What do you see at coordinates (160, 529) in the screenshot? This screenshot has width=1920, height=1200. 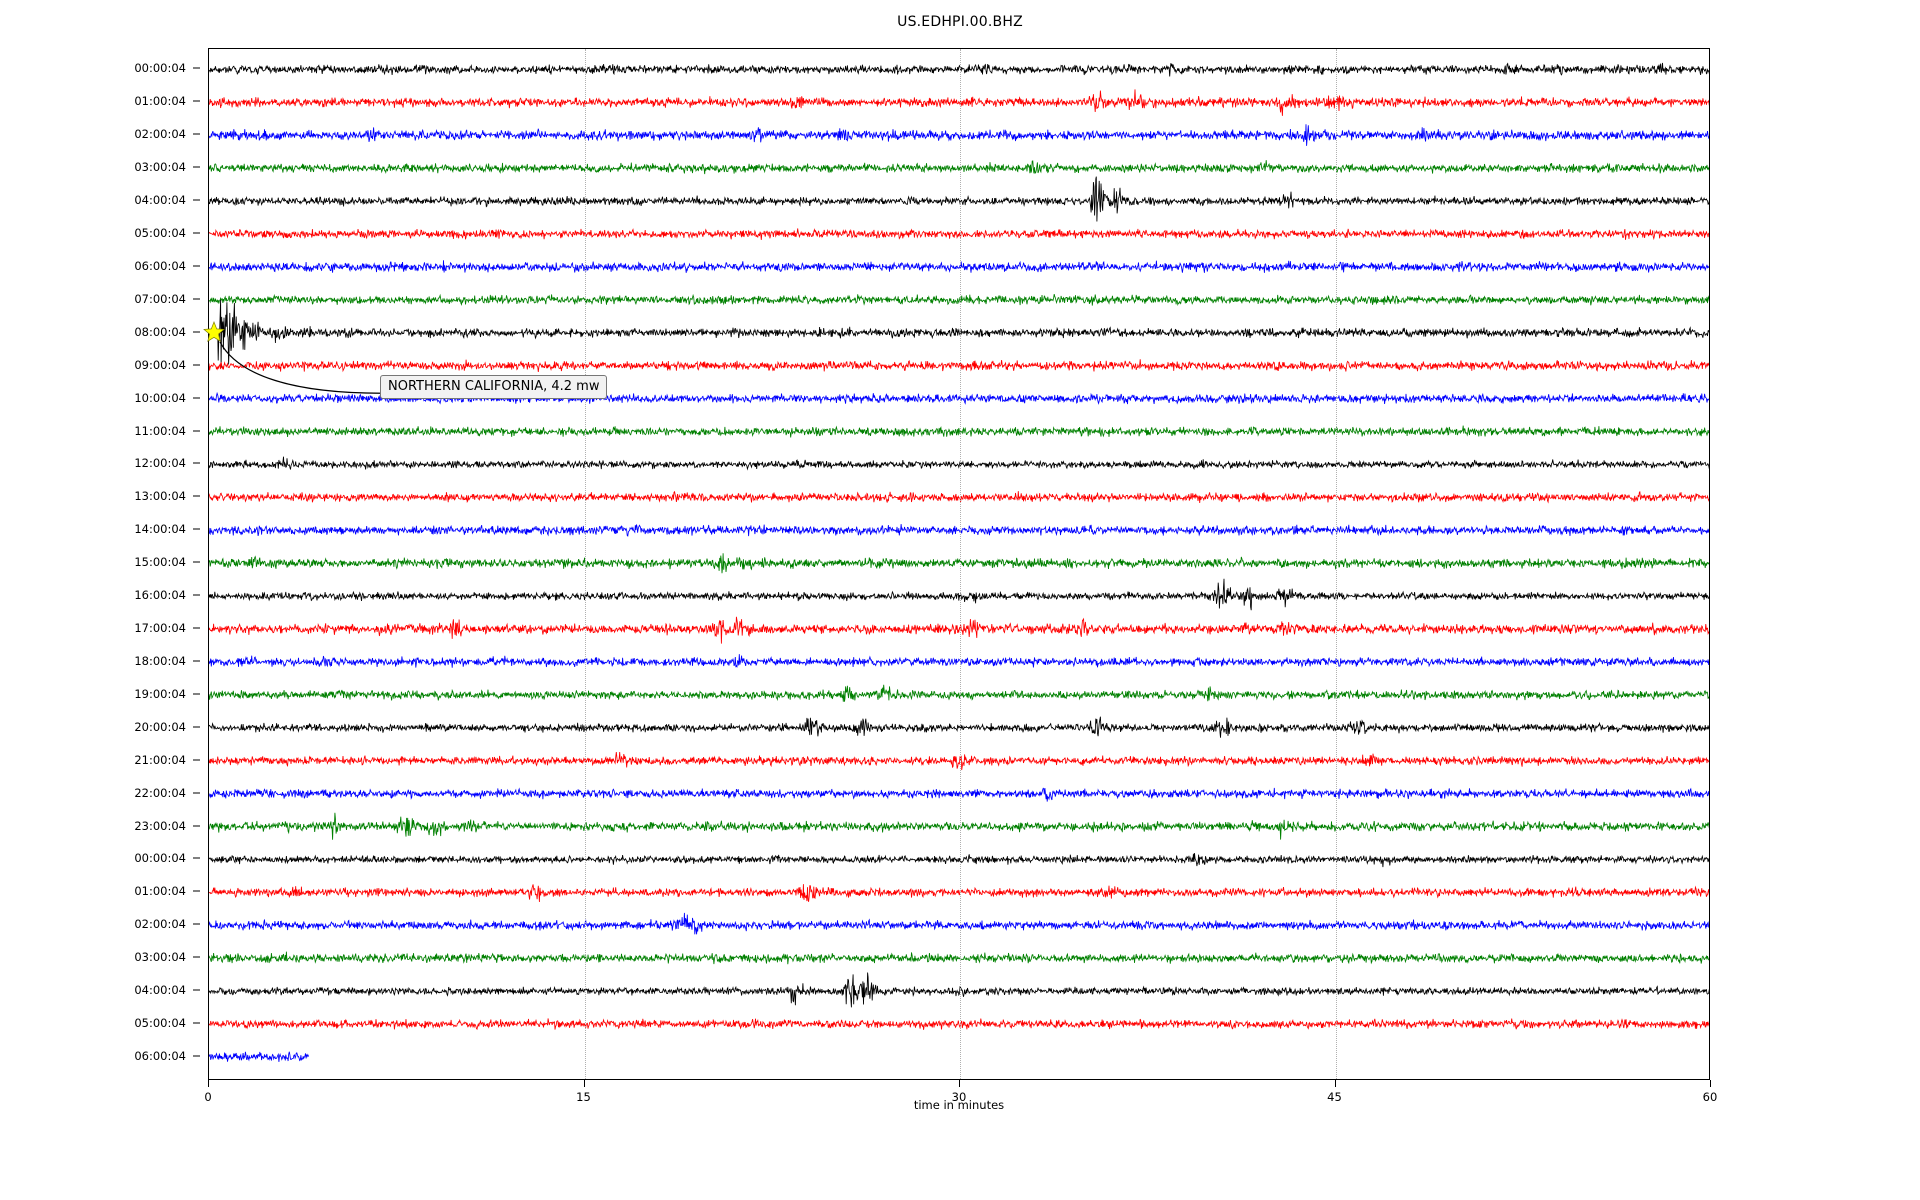 I see `y-axis-tick-label: 14:00:04` at bounding box center [160, 529].